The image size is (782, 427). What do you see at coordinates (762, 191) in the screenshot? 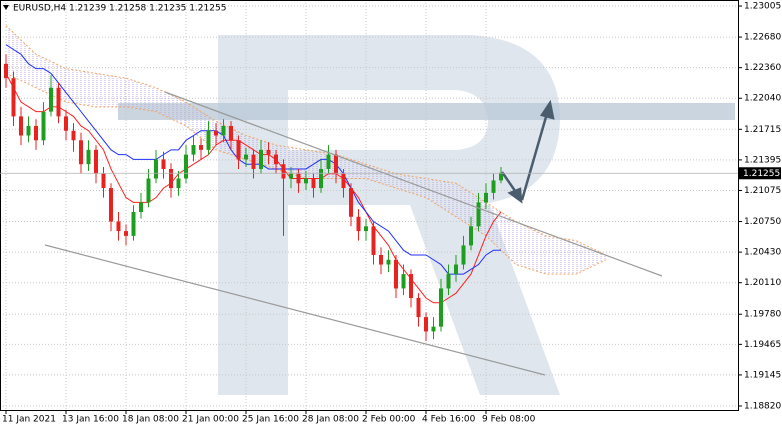
I see `y-tick-label: 1.21075` at bounding box center [762, 191].